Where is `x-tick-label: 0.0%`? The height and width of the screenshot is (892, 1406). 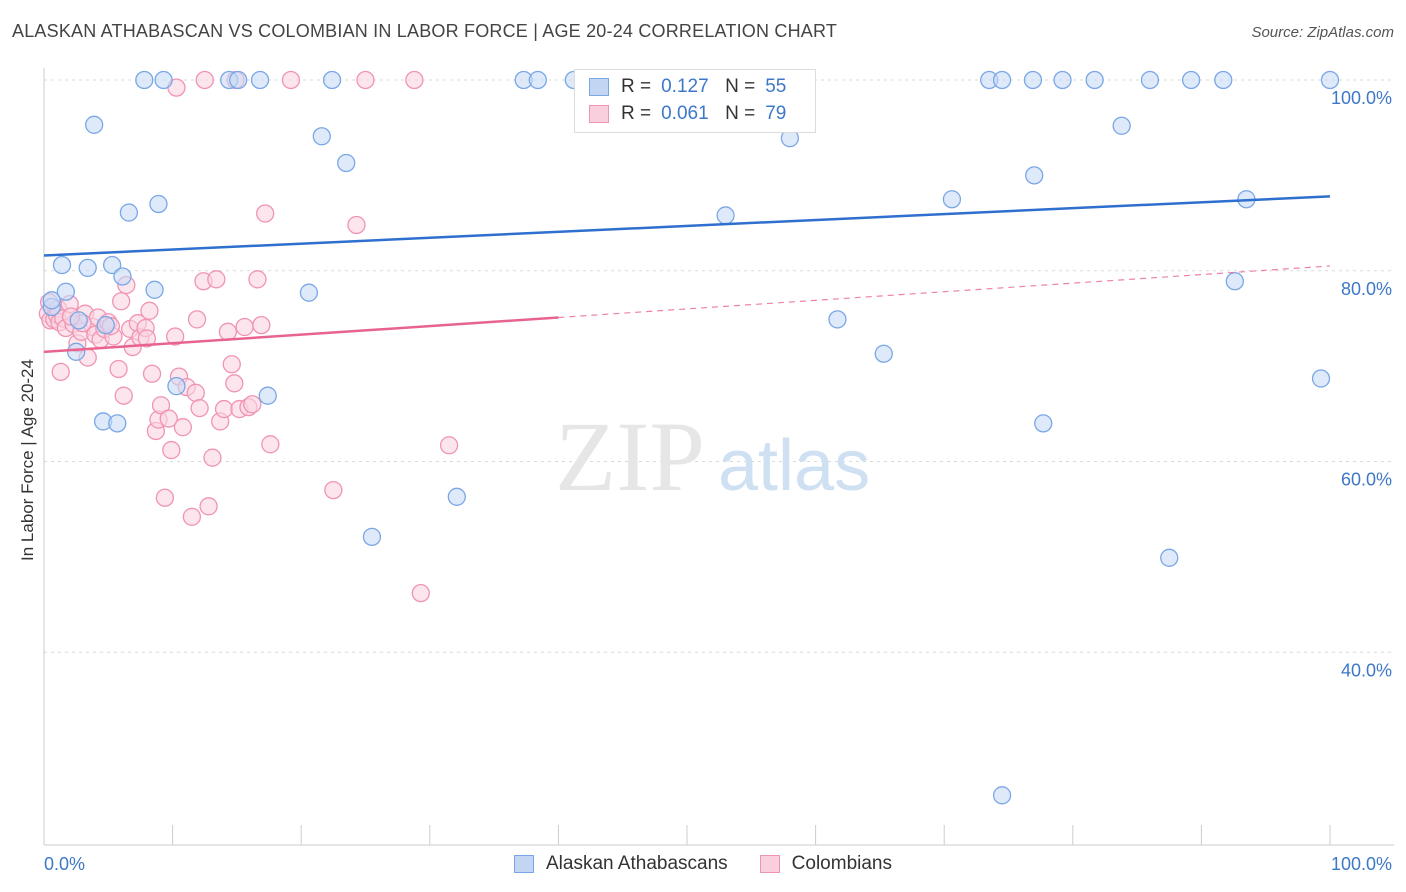
x-tick-label: 0.0% is located at coordinates (64, 864).